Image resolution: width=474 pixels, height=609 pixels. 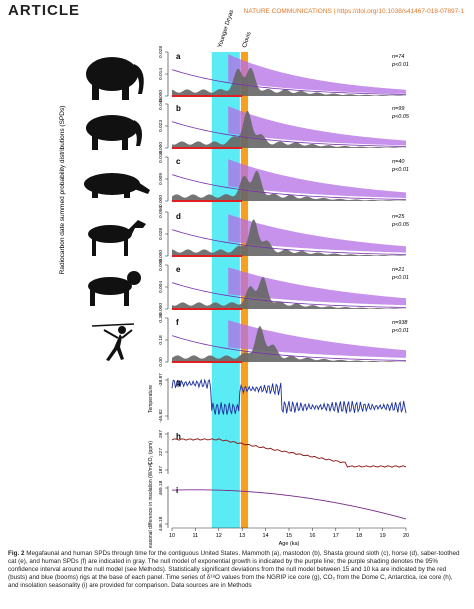 What do you see at coordinates (398, 270) in the screenshot?
I see `n-label: n=21` at bounding box center [398, 270].